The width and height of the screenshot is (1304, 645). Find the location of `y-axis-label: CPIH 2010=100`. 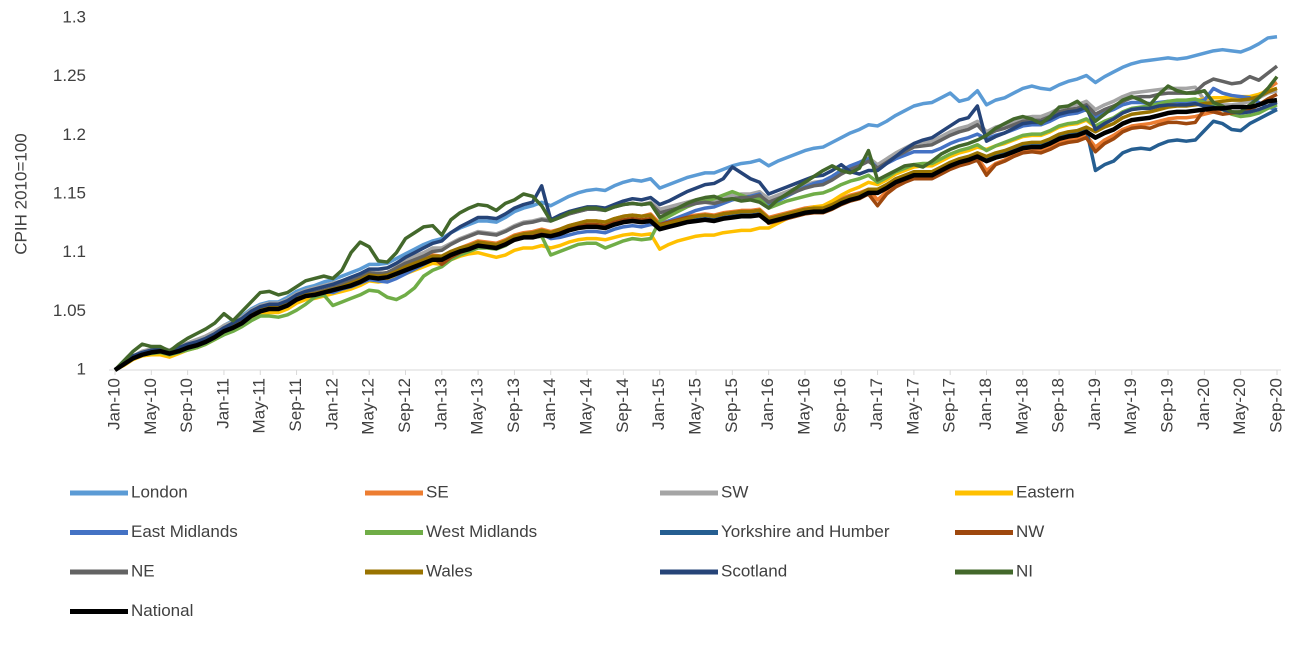

y-axis-label: CPIH 2010=100 is located at coordinates (20, 193).